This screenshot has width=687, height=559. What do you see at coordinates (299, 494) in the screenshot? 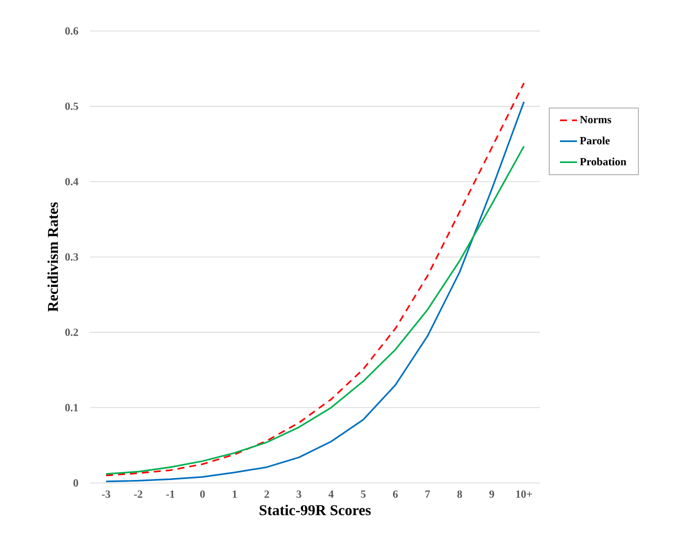
I see `x-tick-label: 3` at bounding box center [299, 494].